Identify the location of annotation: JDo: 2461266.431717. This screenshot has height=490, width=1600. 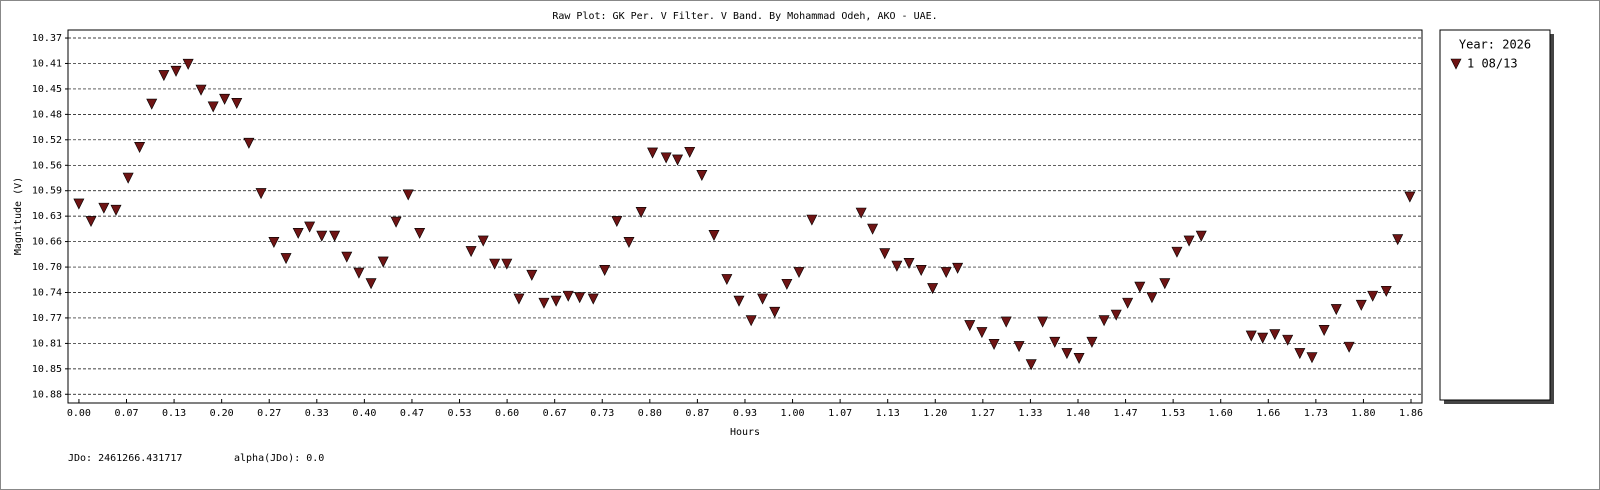
(125, 458).